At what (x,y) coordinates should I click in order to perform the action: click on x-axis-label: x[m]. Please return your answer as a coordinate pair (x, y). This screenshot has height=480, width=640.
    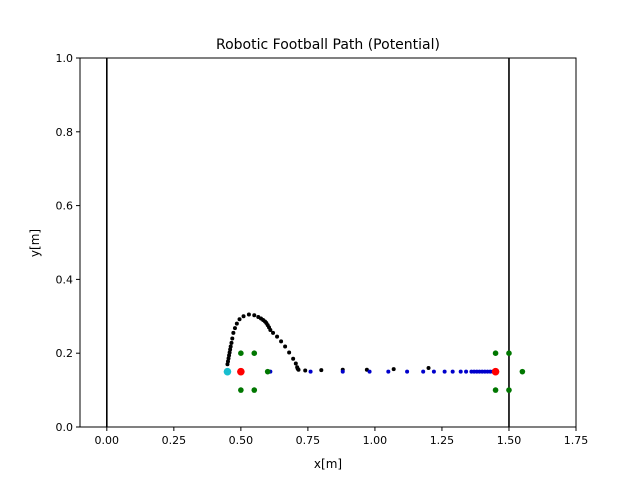
    Looking at the image, I should click on (328, 464).